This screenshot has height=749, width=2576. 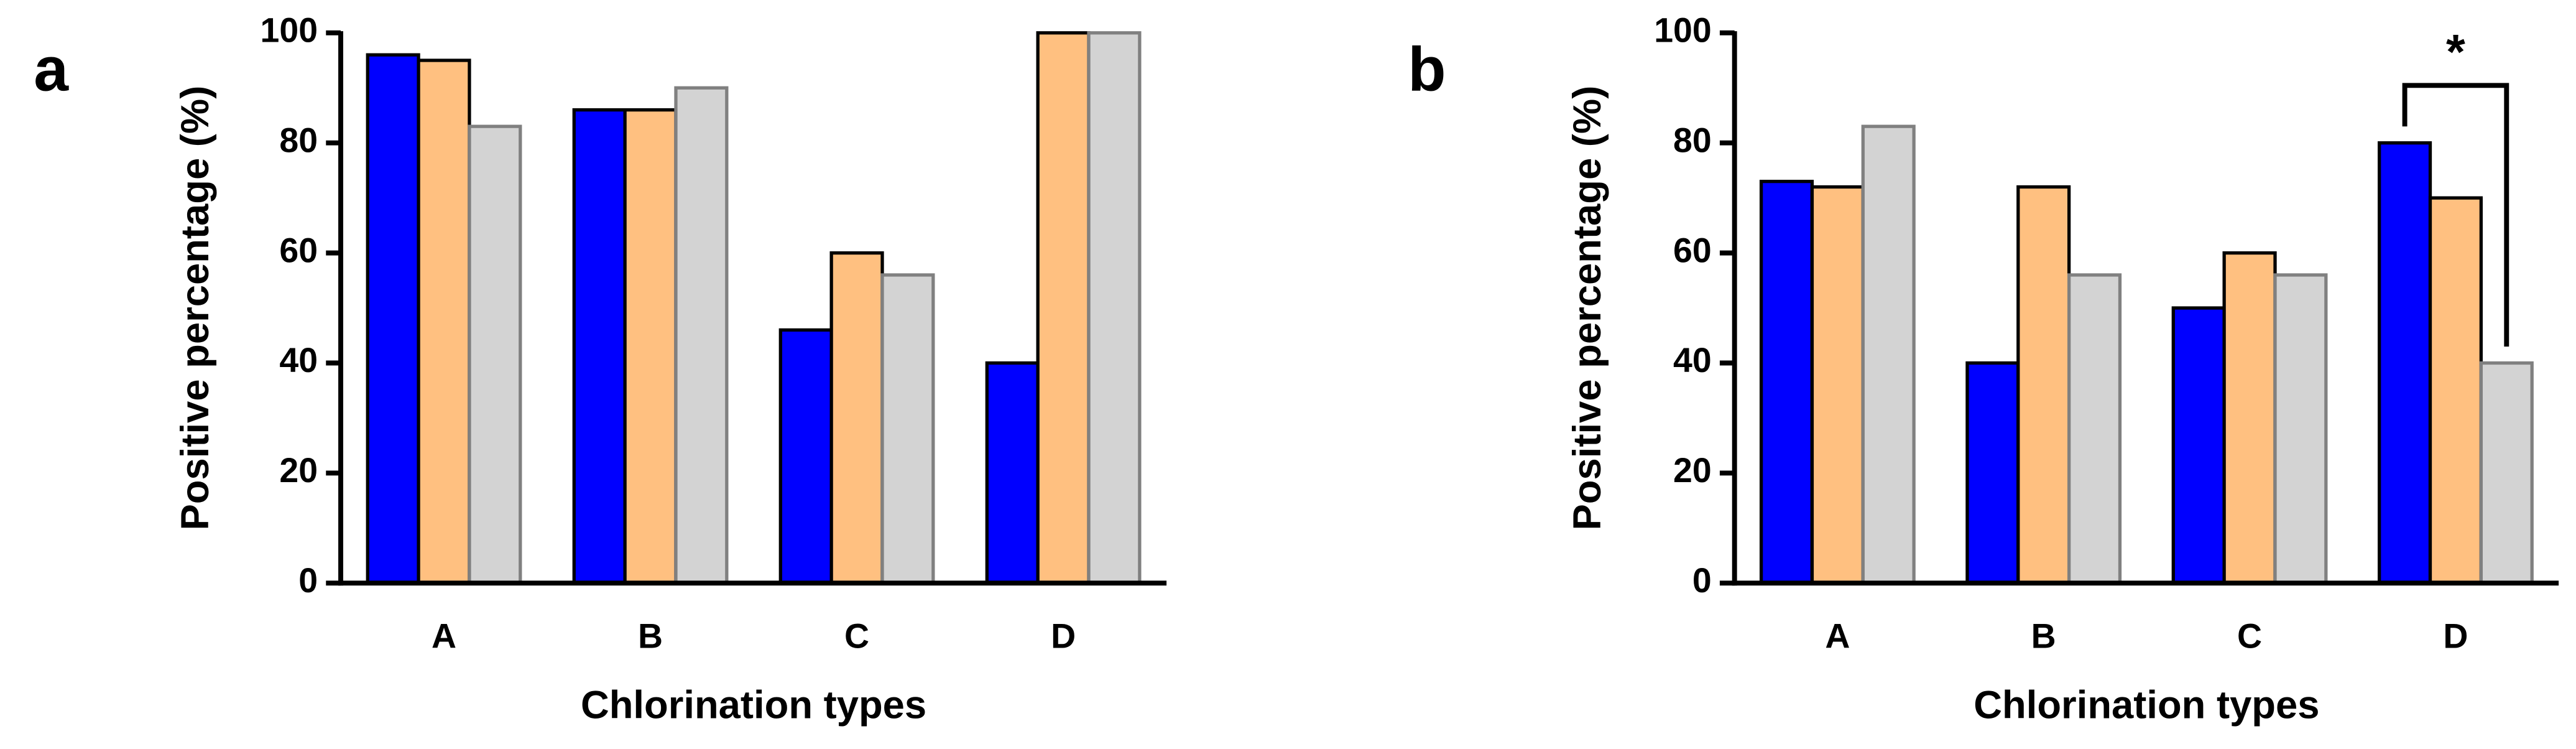 What do you see at coordinates (2455, 52) in the screenshot?
I see `annotation: *` at bounding box center [2455, 52].